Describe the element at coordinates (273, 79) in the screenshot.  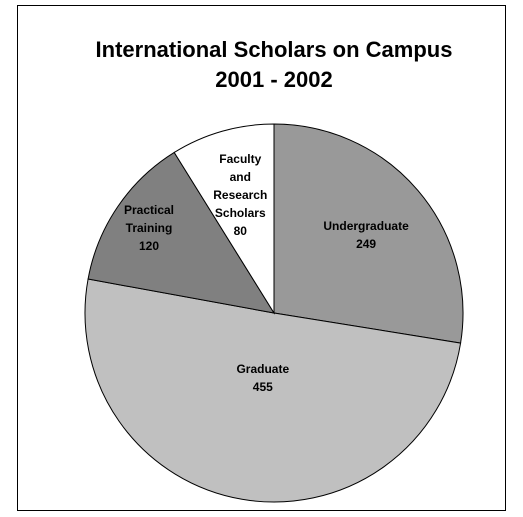
I see `chart-subtitle: 2001 - 2002` at that location.